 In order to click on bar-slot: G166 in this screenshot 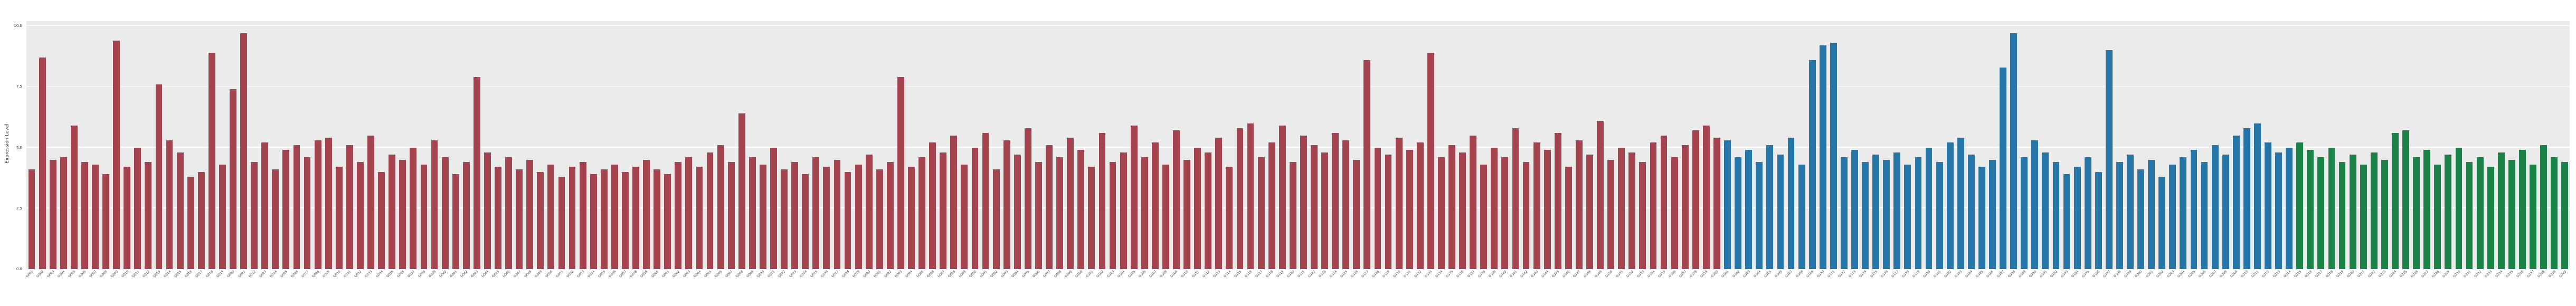, I will do `click(1780, 150)`.